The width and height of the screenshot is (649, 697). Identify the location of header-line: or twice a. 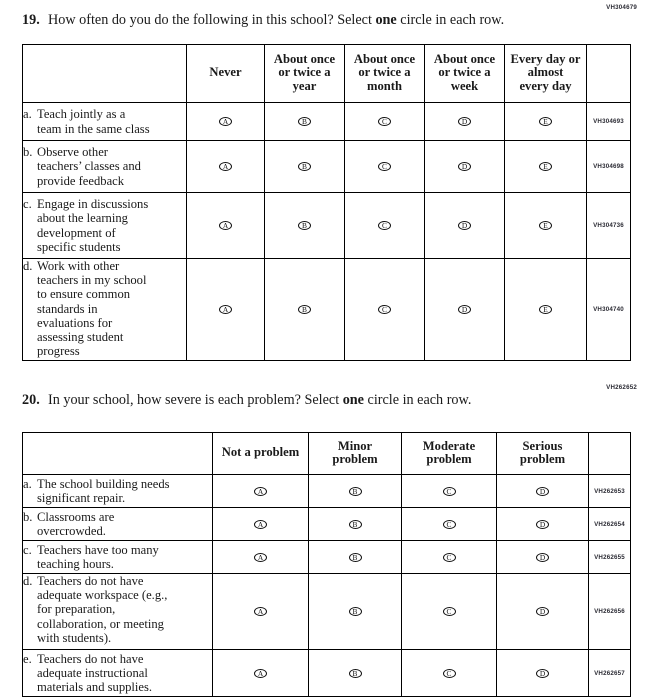
(464, 72).